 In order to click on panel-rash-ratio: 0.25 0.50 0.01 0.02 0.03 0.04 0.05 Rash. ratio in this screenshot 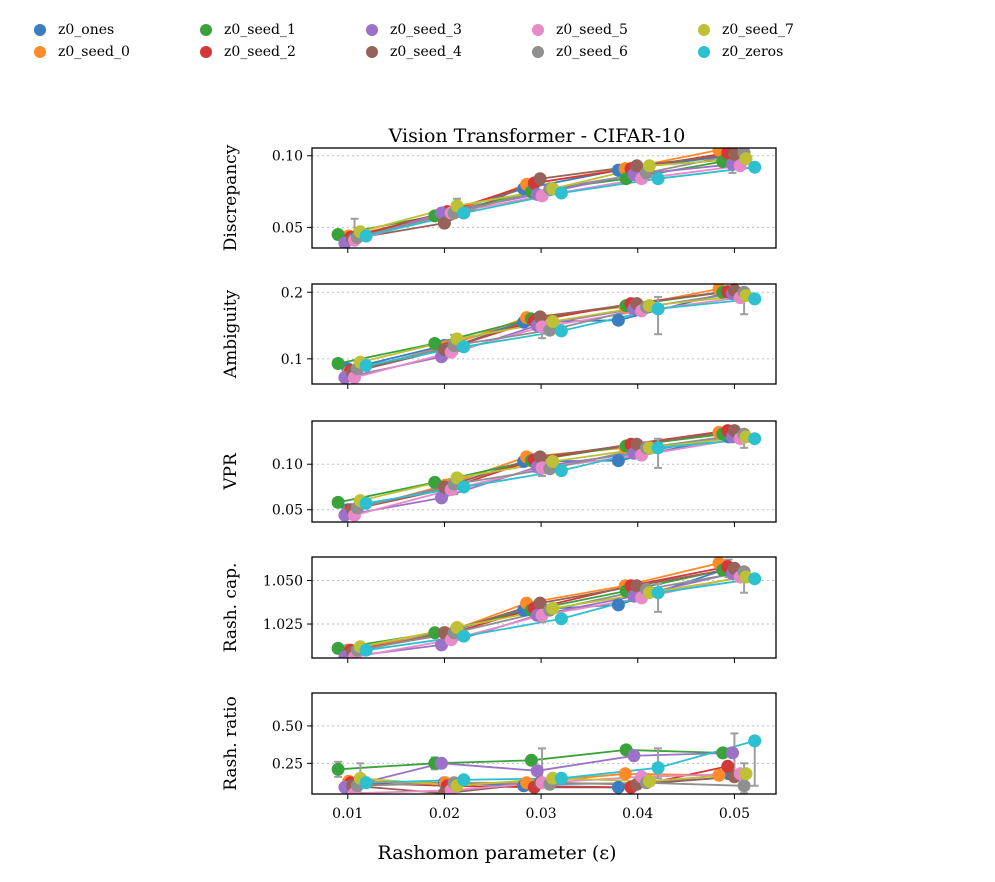, I will do `click(499, 757)`.